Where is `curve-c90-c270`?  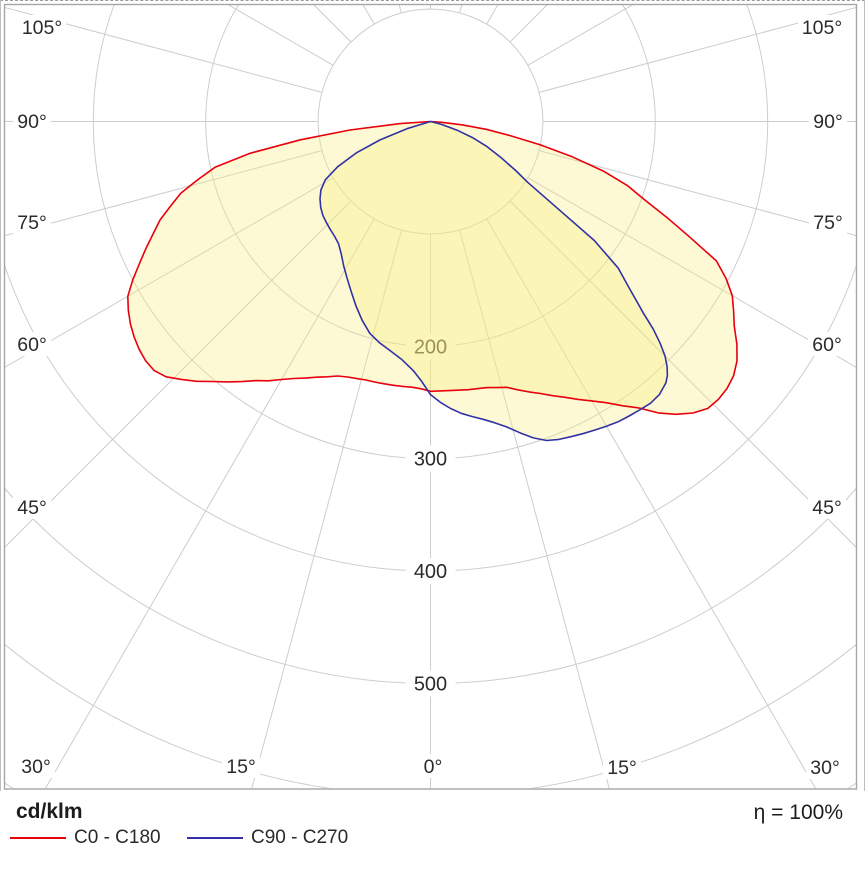
curve-c90-c270 is located at coordinates (494, 281).